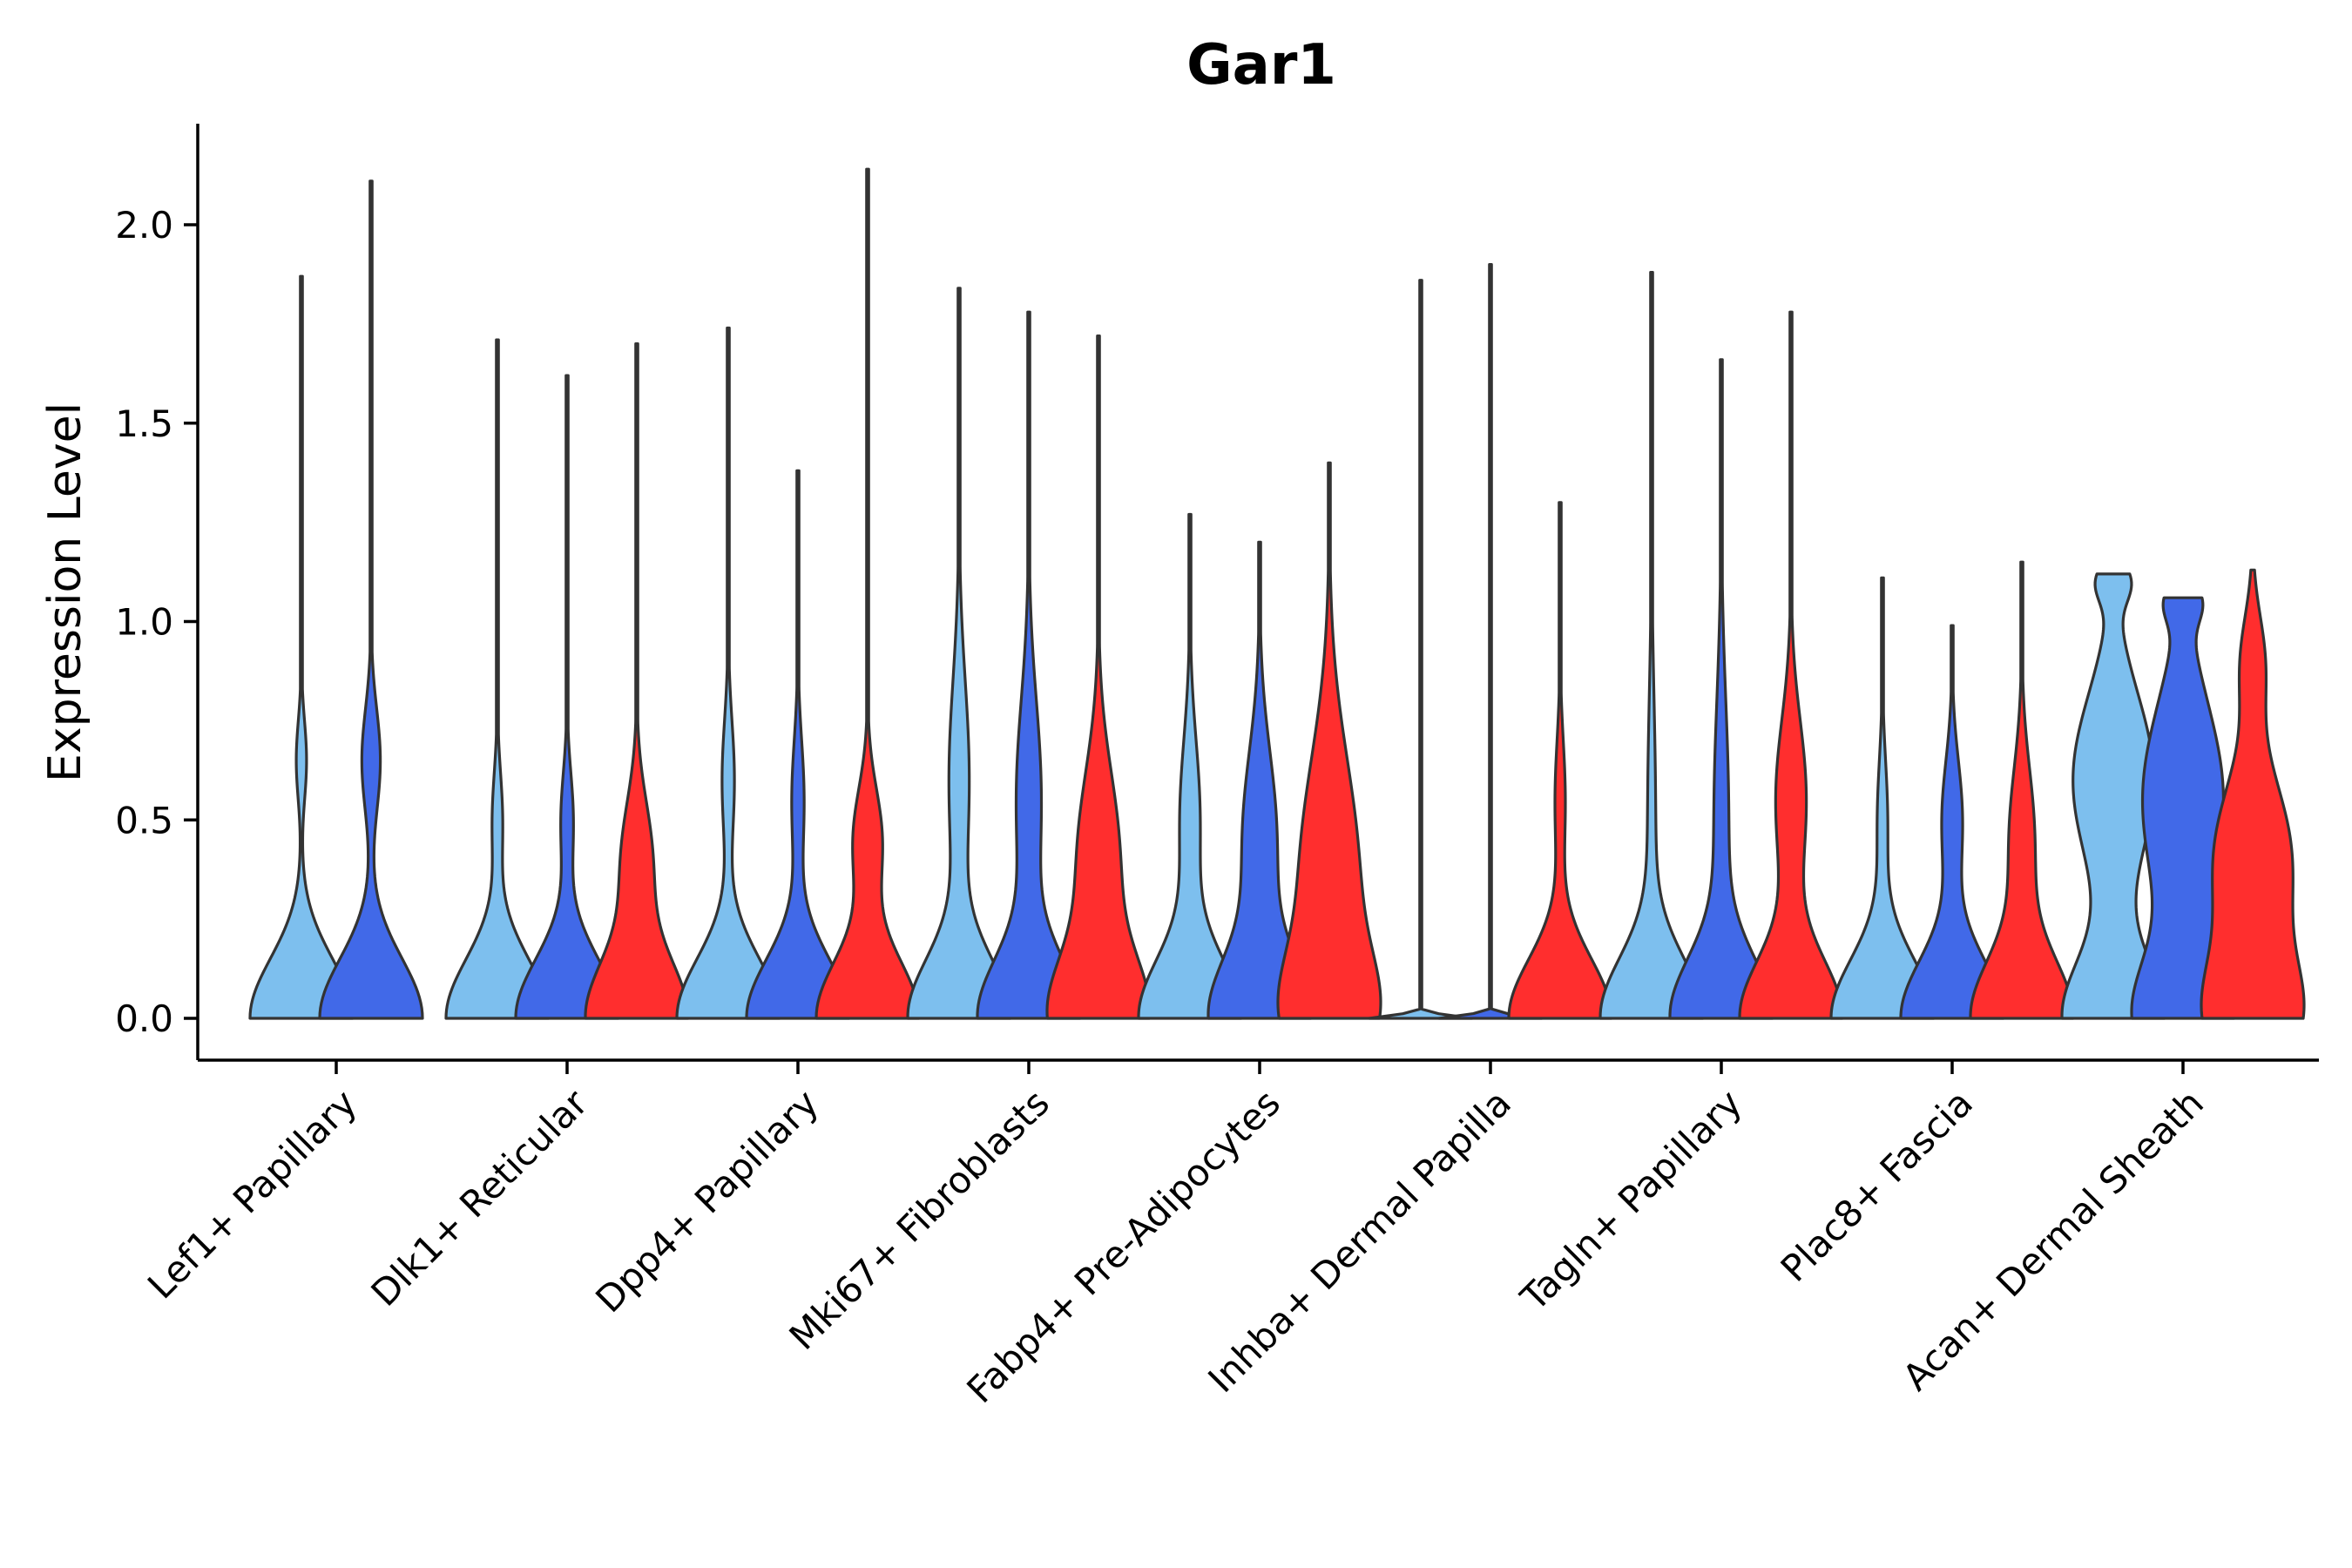  Describe the element at coordinates (919, 1219) in the screenshot. I see `x-tick-label: Mki67+ Fibroblasts` at that location.